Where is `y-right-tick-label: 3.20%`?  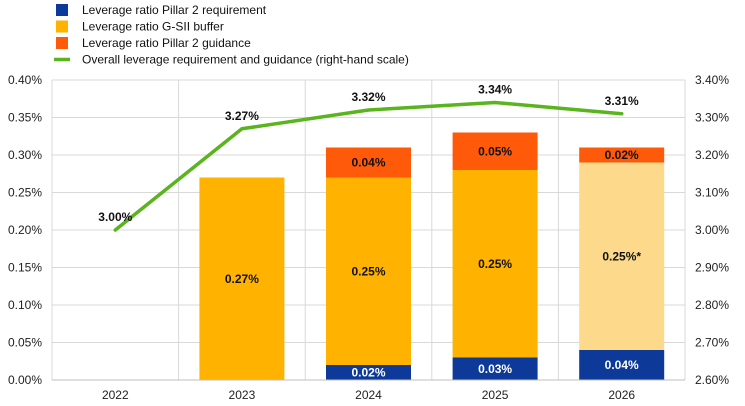 y-right-tick-label: 3.20% is located at coordinates (712, 155).